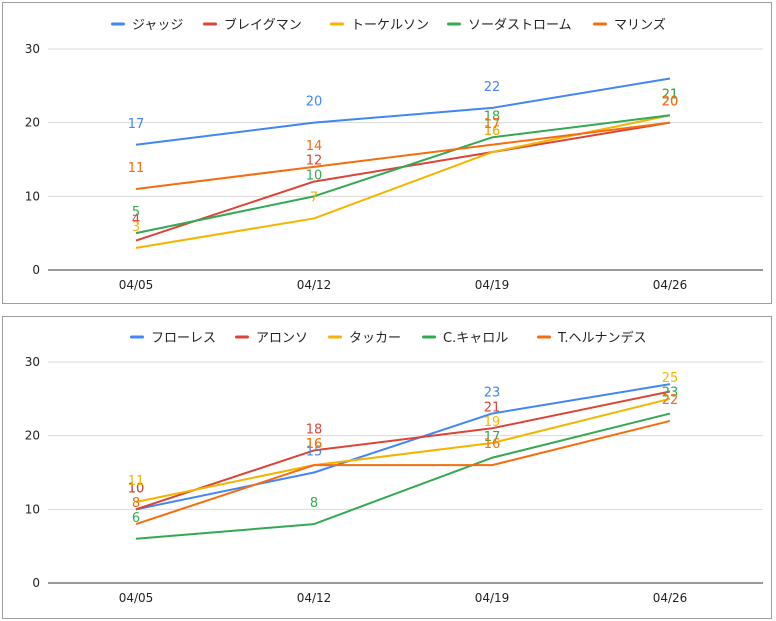 The height and width of the screenshot is (621, 776). I want to click on legend-item-1: アロンソ, so click(271, 338).